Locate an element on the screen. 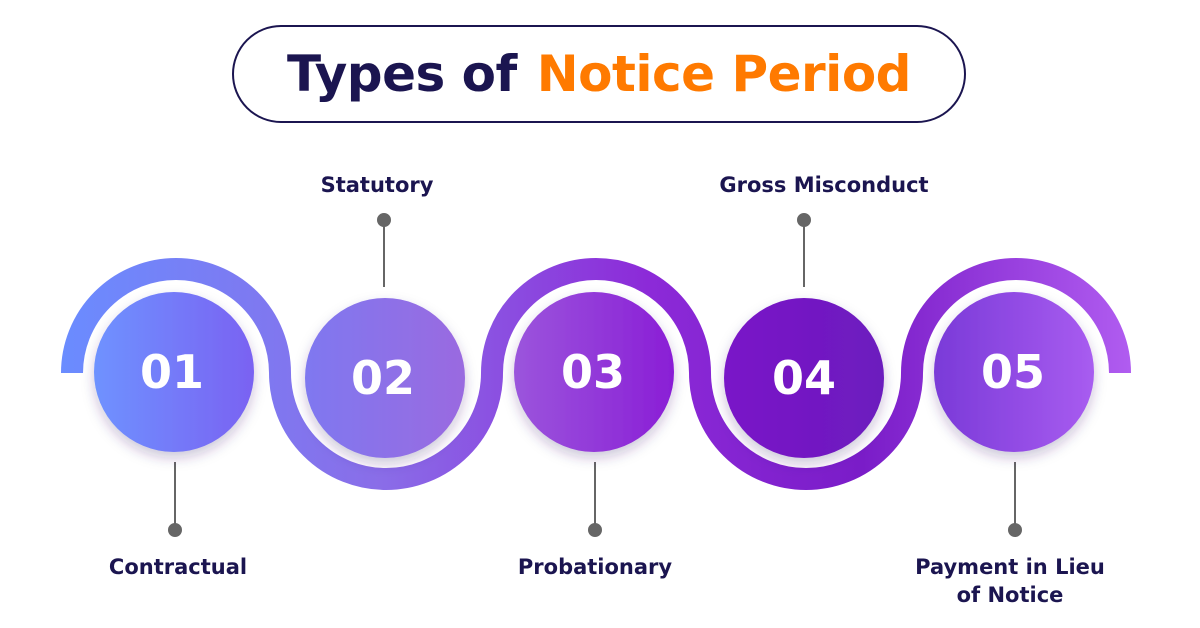 The height and width of the screenshot is (628, 1200). step-number-04: 04 is located at coordinates (804, 378).